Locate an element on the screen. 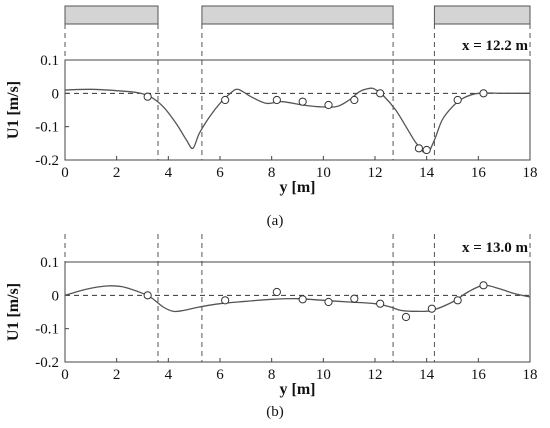  panel-annotation: x = 12.2 m is located at coordinates (495, 46).